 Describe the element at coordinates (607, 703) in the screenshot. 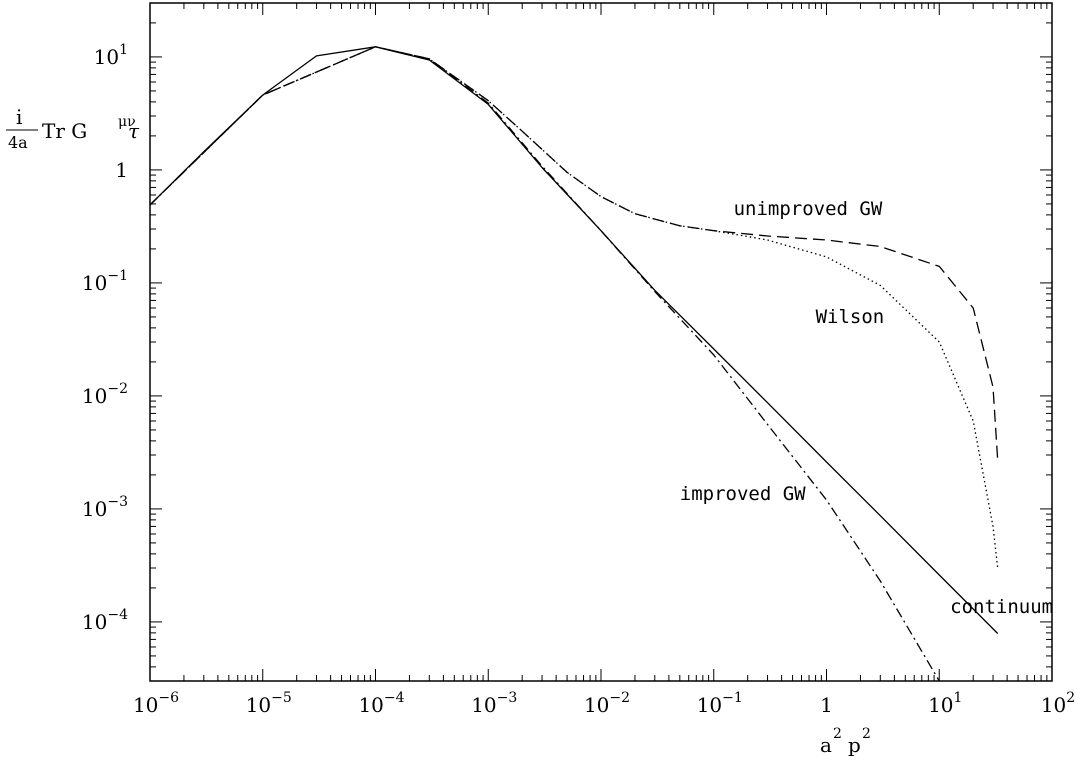

I see `x-tick-label: 10⁻²` at that location.